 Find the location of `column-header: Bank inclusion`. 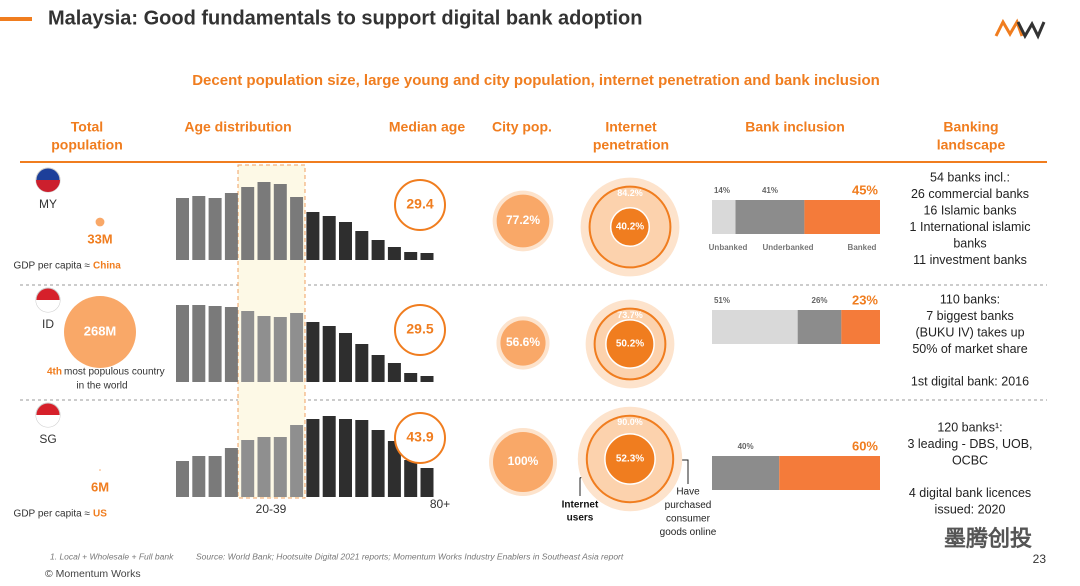

column-header: Bank inclusion is located at coordinates (795, 127).